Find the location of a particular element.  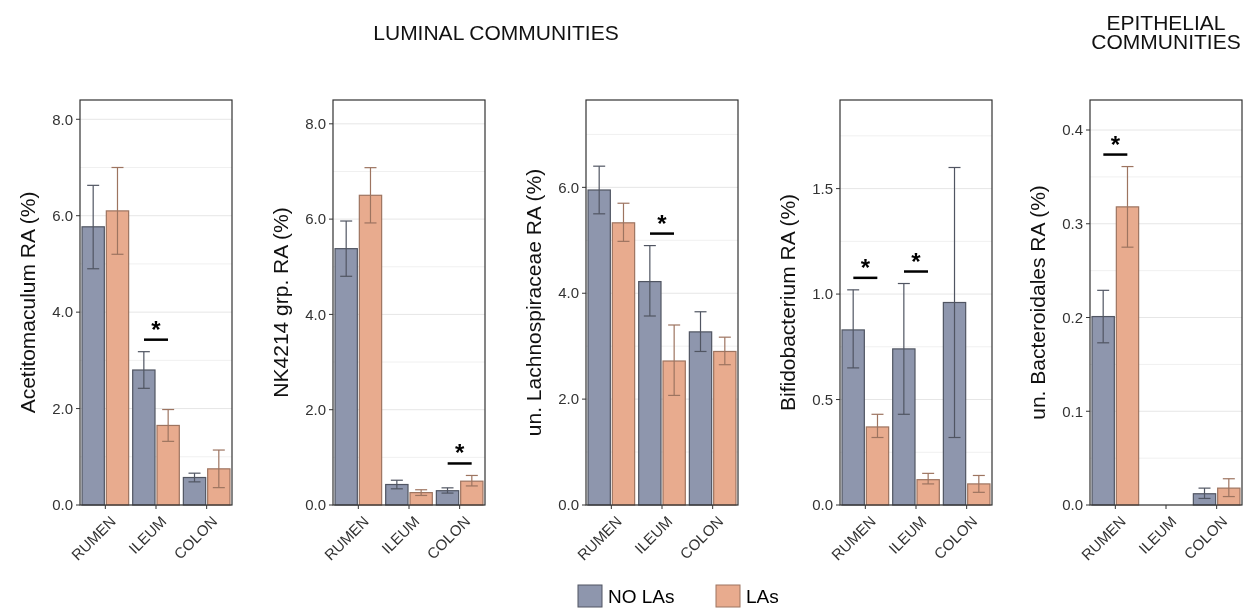

text: LUMINAL COMMUNITIES is located at coordinates (496, 32).